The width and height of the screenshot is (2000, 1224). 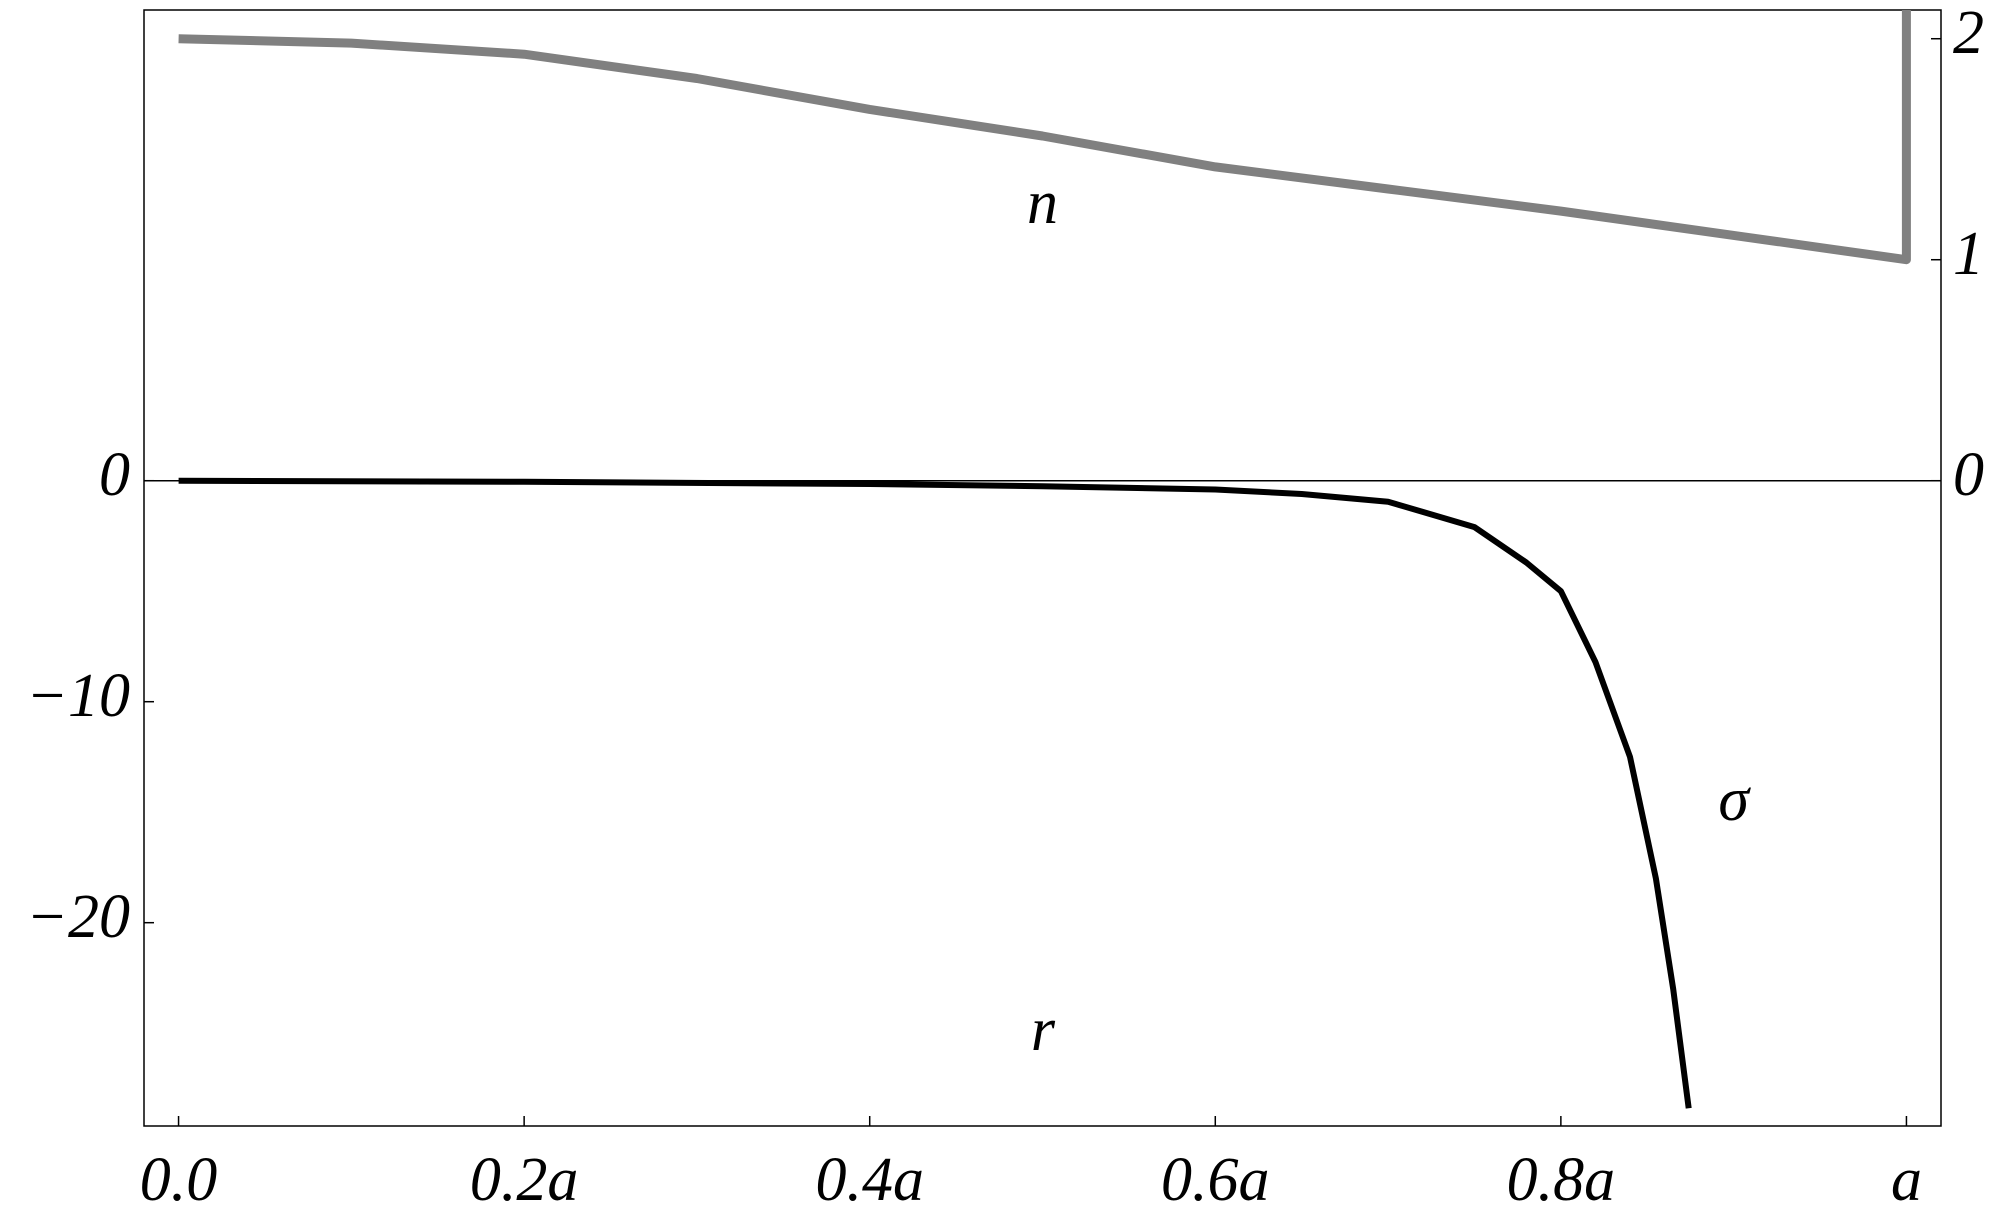 What do you see at coordinates (1215, 1180) in the screenshot?
I see `x-tick-label: 0.6a` at bounding box center [1215, 1180].